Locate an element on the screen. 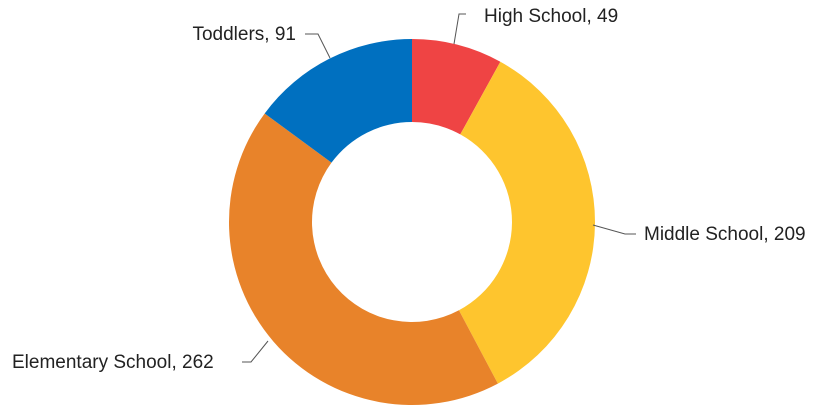 This screenshot has width=825, height=408. slice-high-school is located at coordinates (456, 87).